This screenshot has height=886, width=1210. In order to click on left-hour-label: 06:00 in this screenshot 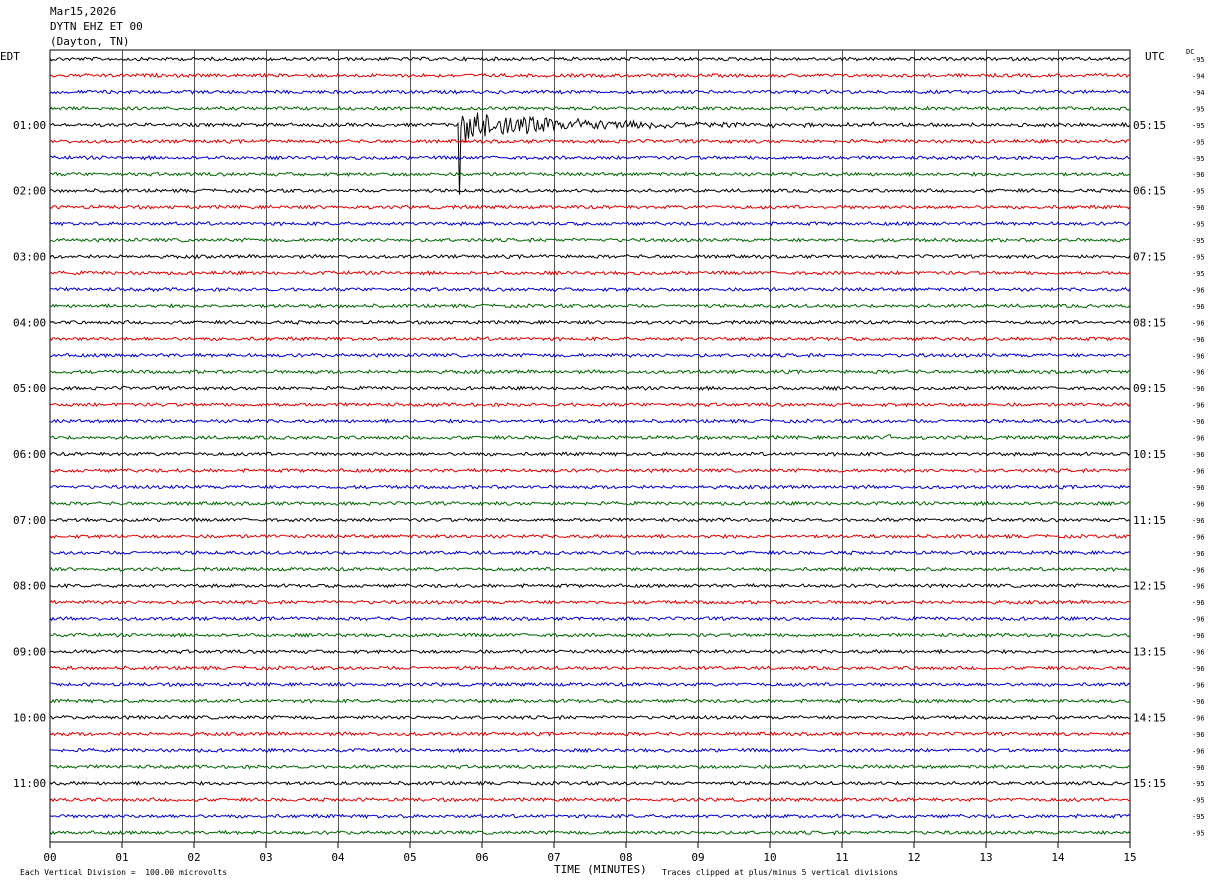, I will do `click(29, 454)`.